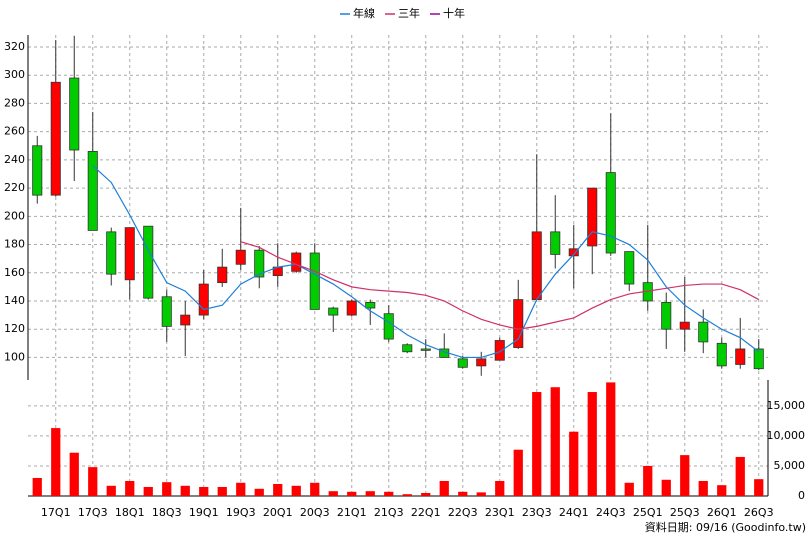 This screenshot has height=540, width=808. I want to click on x-tick-label: 24Q1, so click(574, 512).